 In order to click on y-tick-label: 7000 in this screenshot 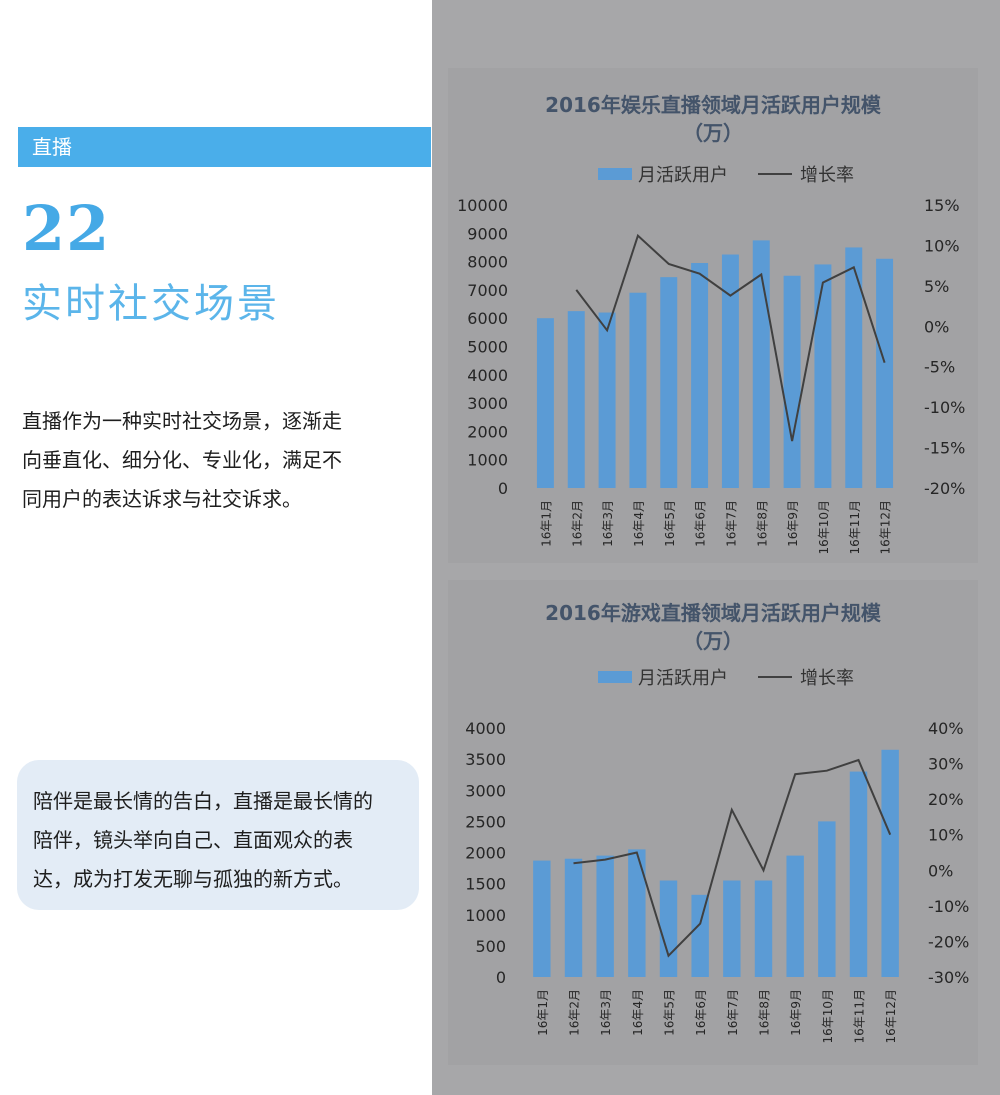, I will do `click(487, 290)`.